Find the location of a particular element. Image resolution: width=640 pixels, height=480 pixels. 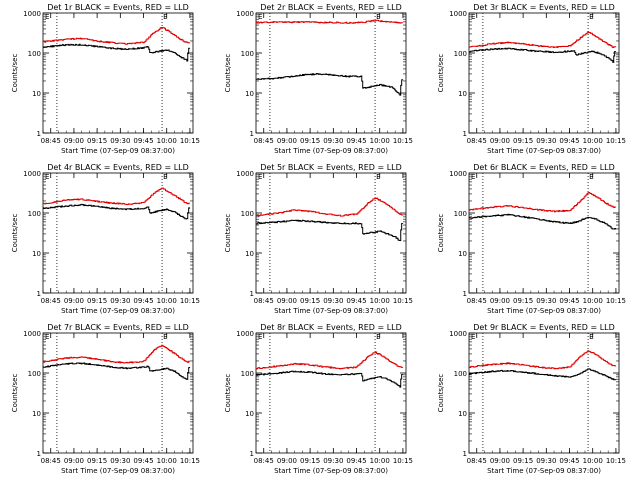

panel-title: Det 7r BLACK = Events, RED = LLD is located at coordinates (118, 327).